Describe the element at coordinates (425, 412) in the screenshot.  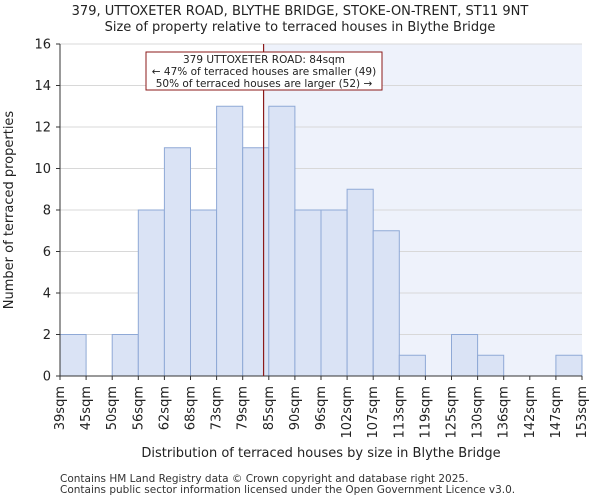
I see `x-tick-label: 119sqm` at that location.